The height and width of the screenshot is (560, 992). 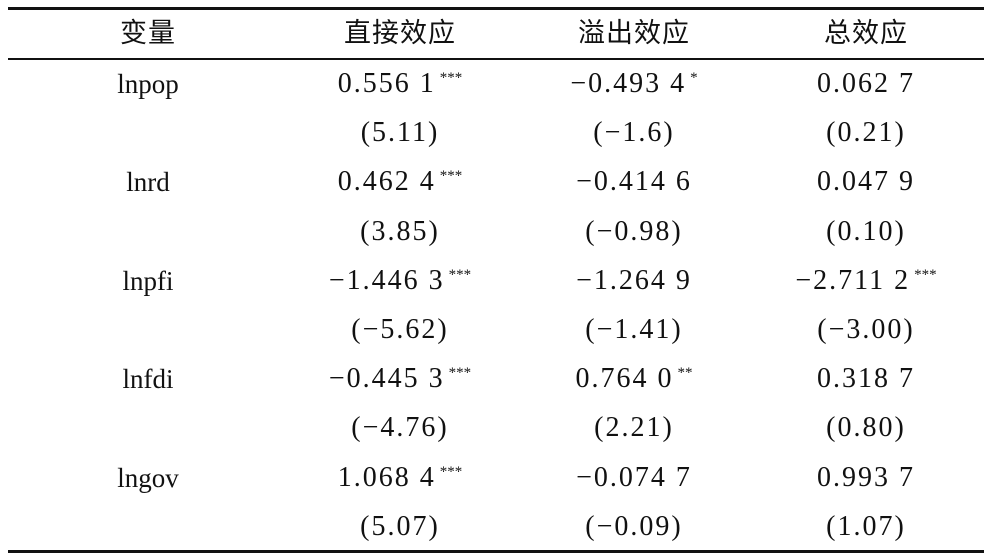 I want to click on coefficient: 0.993 7, so click(x=866, y=477).